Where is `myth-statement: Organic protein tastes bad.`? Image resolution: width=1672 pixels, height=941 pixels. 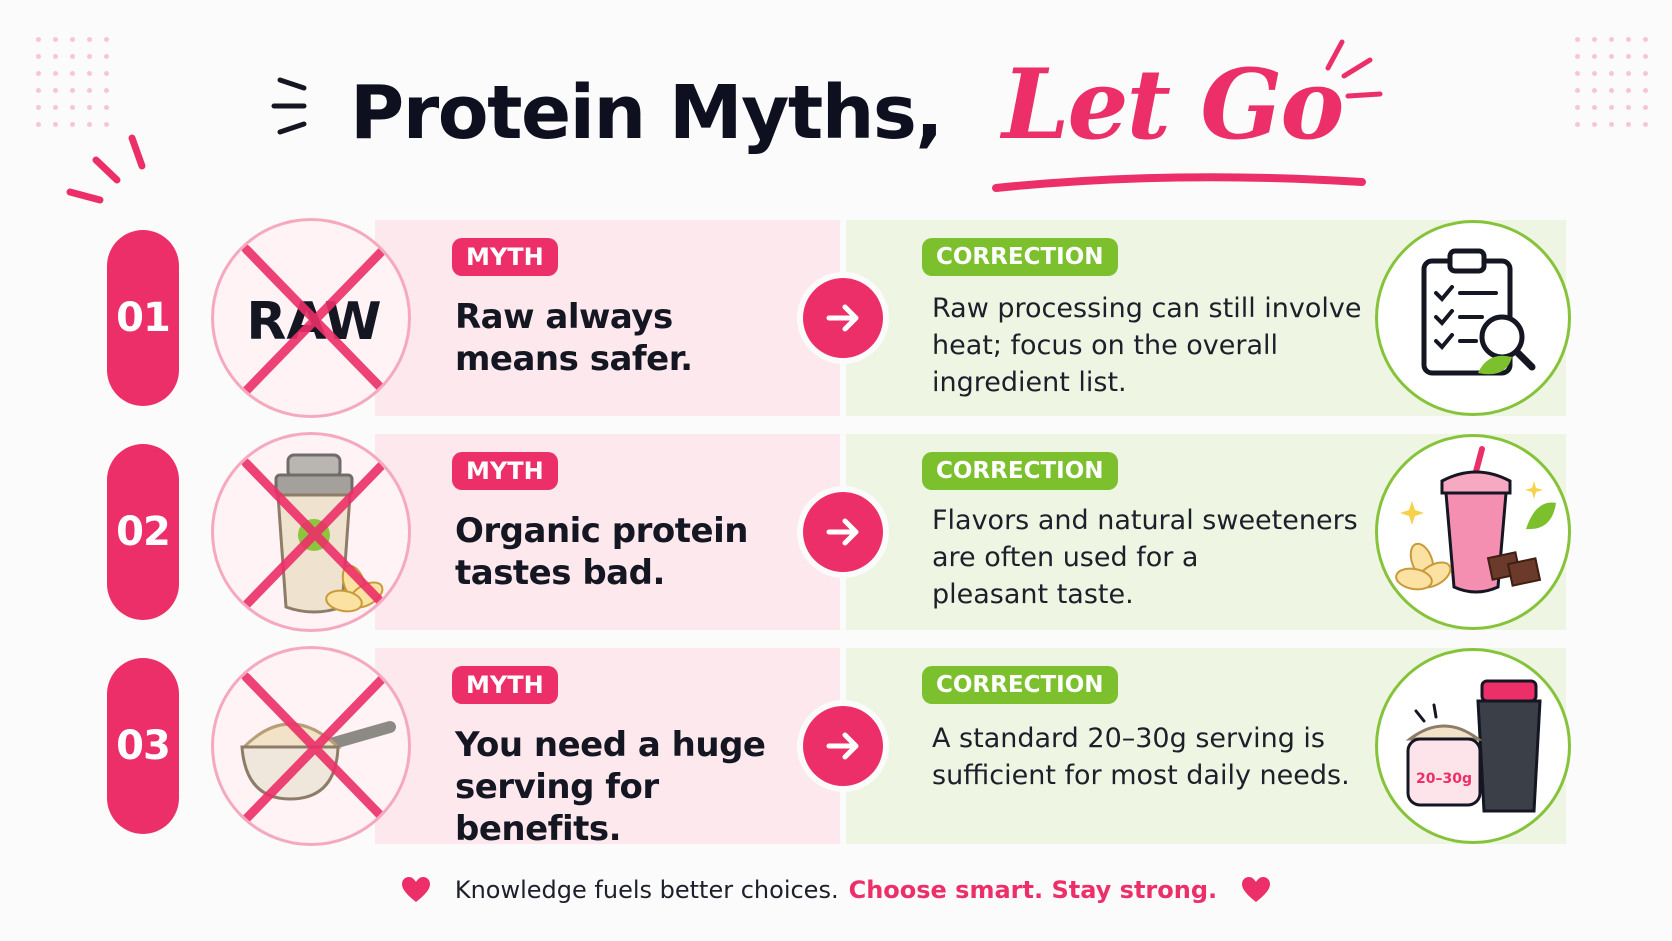 myth-statement: Organic protein tastes bad. is located at coordinates (640, 552).